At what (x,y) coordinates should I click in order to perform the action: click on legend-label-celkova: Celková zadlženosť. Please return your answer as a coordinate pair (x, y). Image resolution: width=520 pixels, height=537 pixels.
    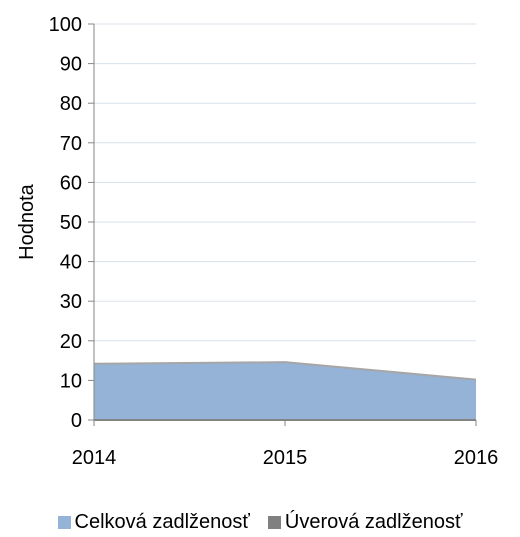
    Looking at the image, I should click on (162, 521).